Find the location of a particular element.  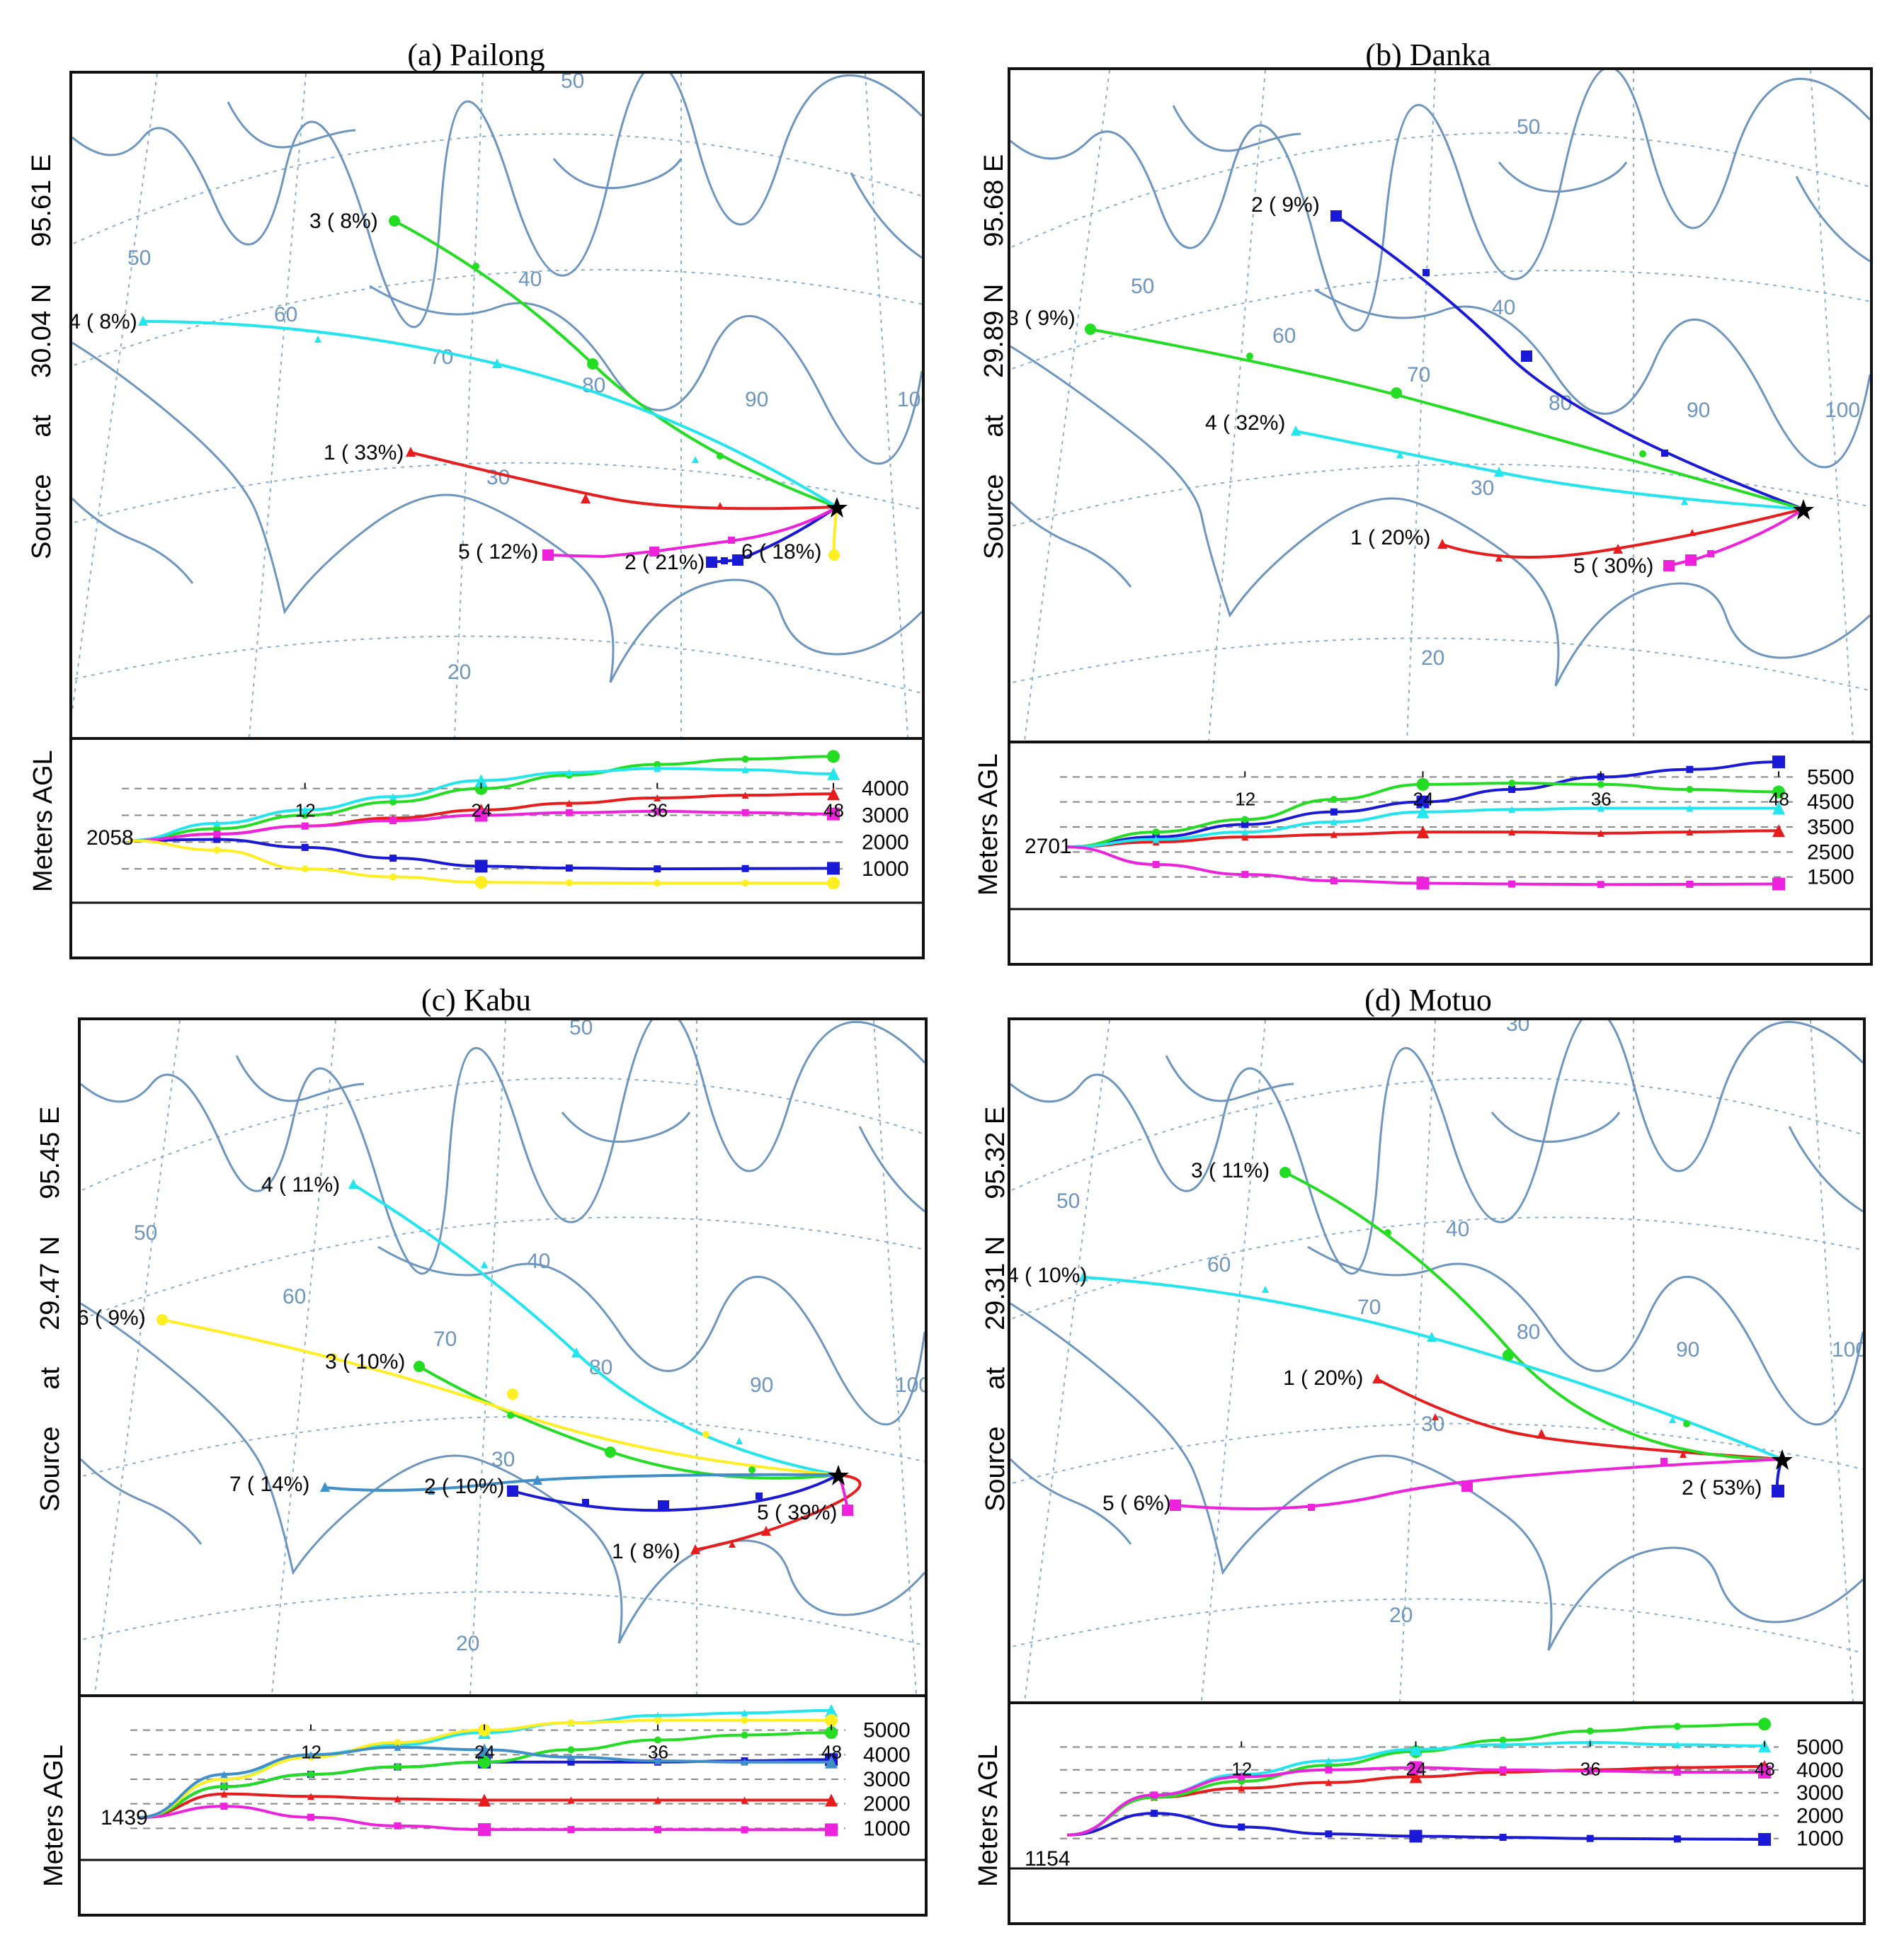

ytick-label: 2000 is located at coordinates (886, 842).